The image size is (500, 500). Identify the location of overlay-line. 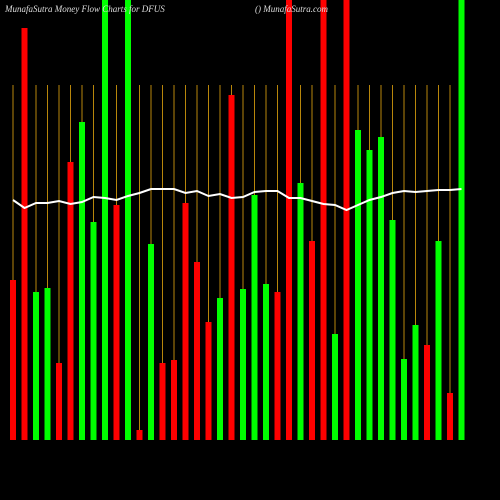
(237, 200).